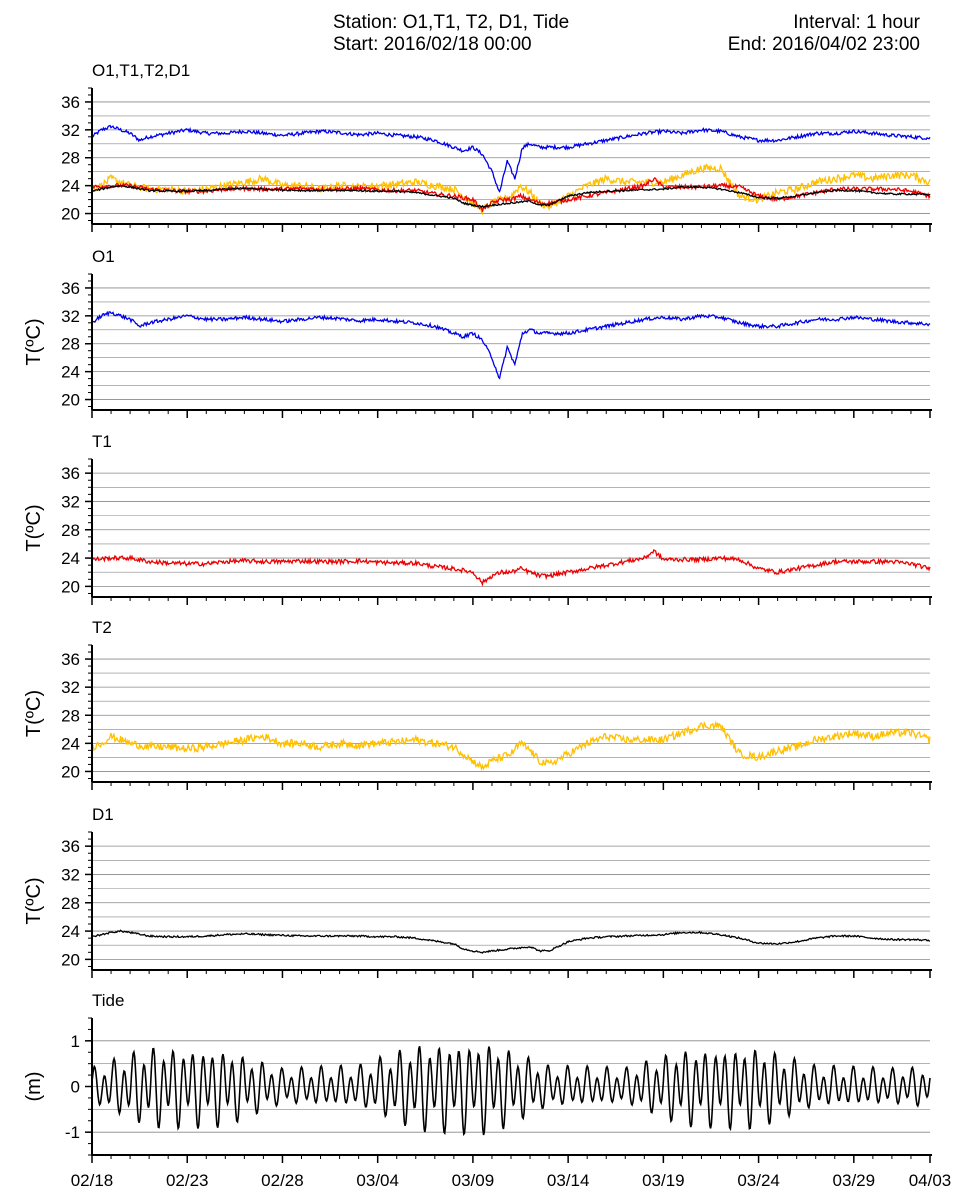  Describe the element at coordinates (432, 44) in the screenshot. I see `start-label: Start: 2016/02/18 00:00` at that location.